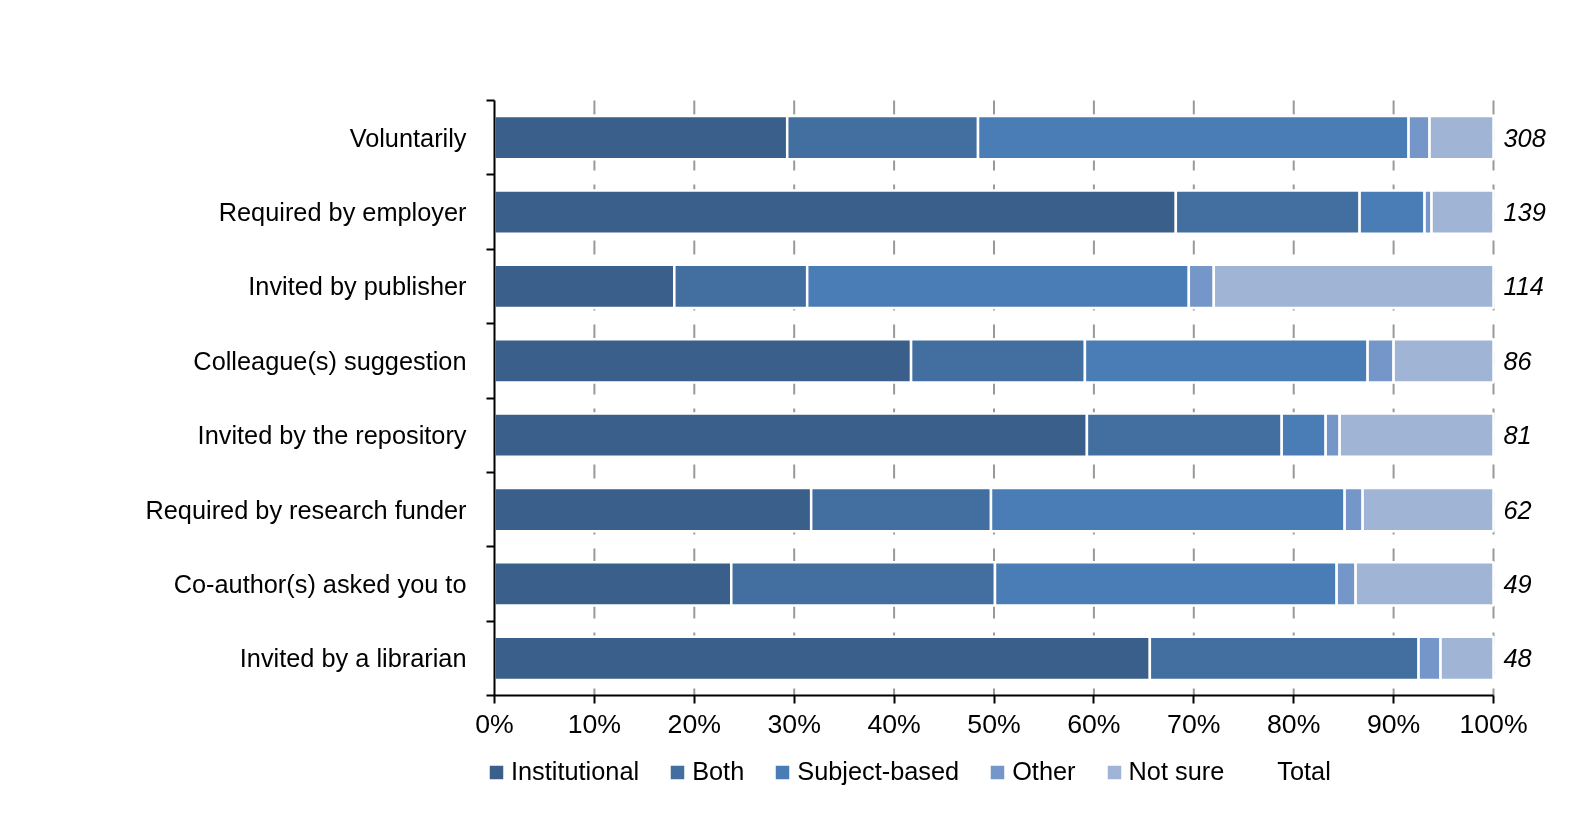  What do you see at coordinates (494, 723) in the screenshot?
I see `x-tick-label: 0%` at bounding box center [494, 723].